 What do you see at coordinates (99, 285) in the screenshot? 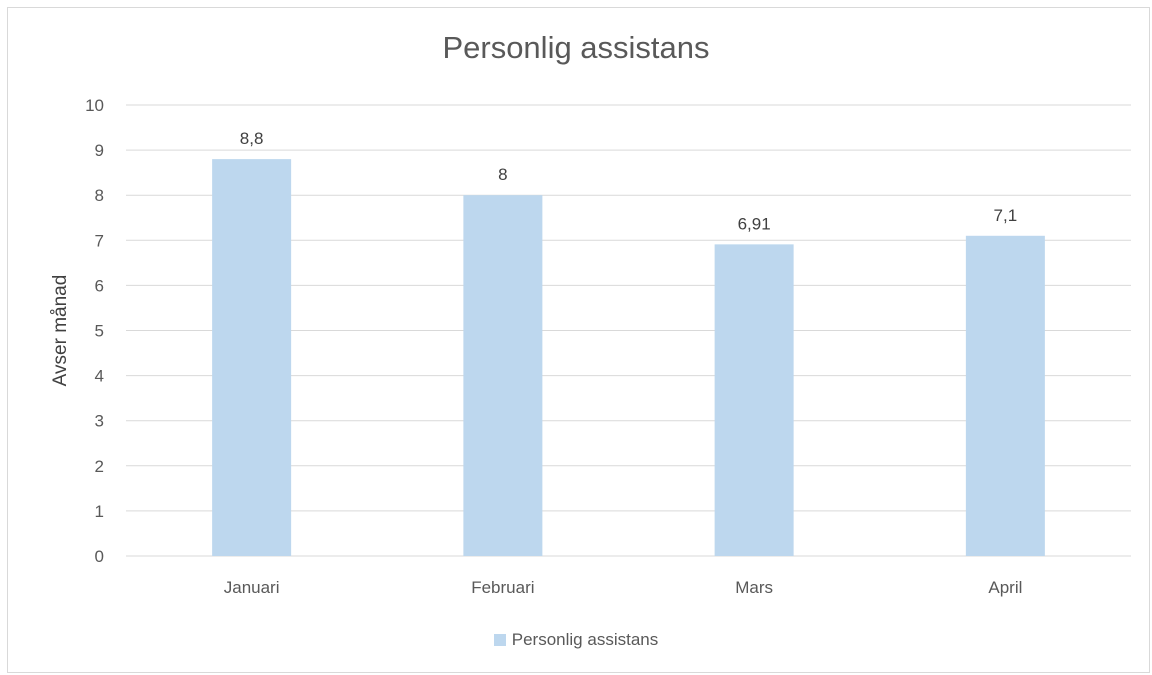
I see `y-tick-label: 6` at bounding box center [99, 285].